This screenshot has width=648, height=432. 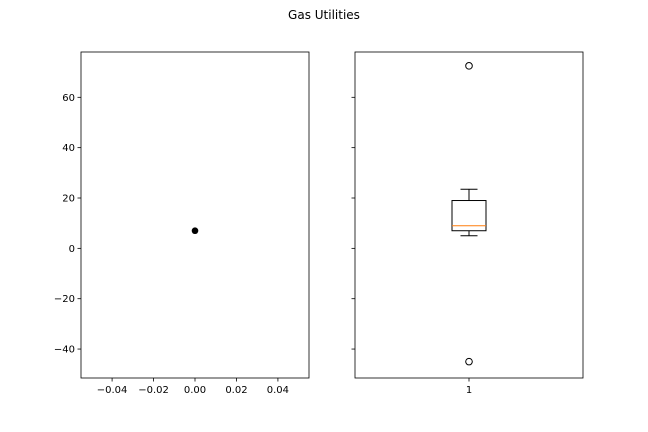 I want to click on scatter-point, so click(x=195, y=231).